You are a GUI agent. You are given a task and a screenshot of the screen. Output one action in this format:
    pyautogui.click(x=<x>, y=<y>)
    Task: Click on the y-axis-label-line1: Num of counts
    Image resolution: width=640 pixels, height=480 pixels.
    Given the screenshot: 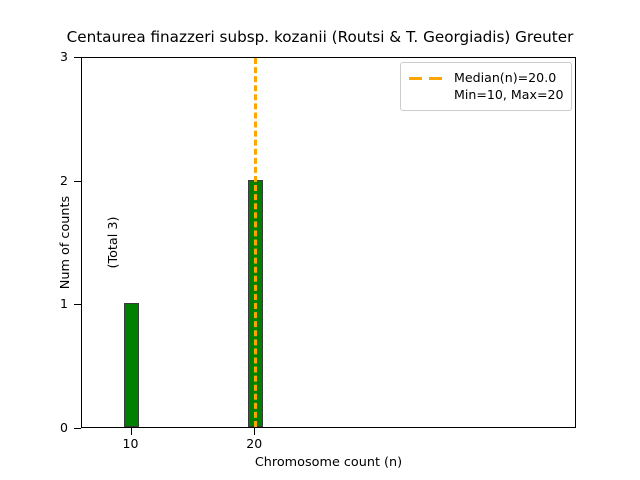 What is the action you would take?
    pyautogui.click(x=65, y=242)
    